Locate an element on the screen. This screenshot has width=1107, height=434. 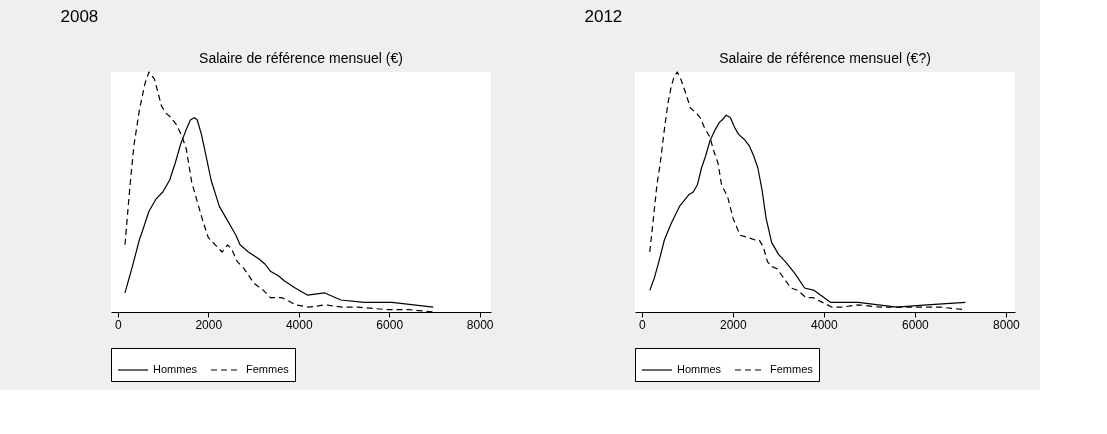
chart-title: 2008 is located at coordinates (79, 16).